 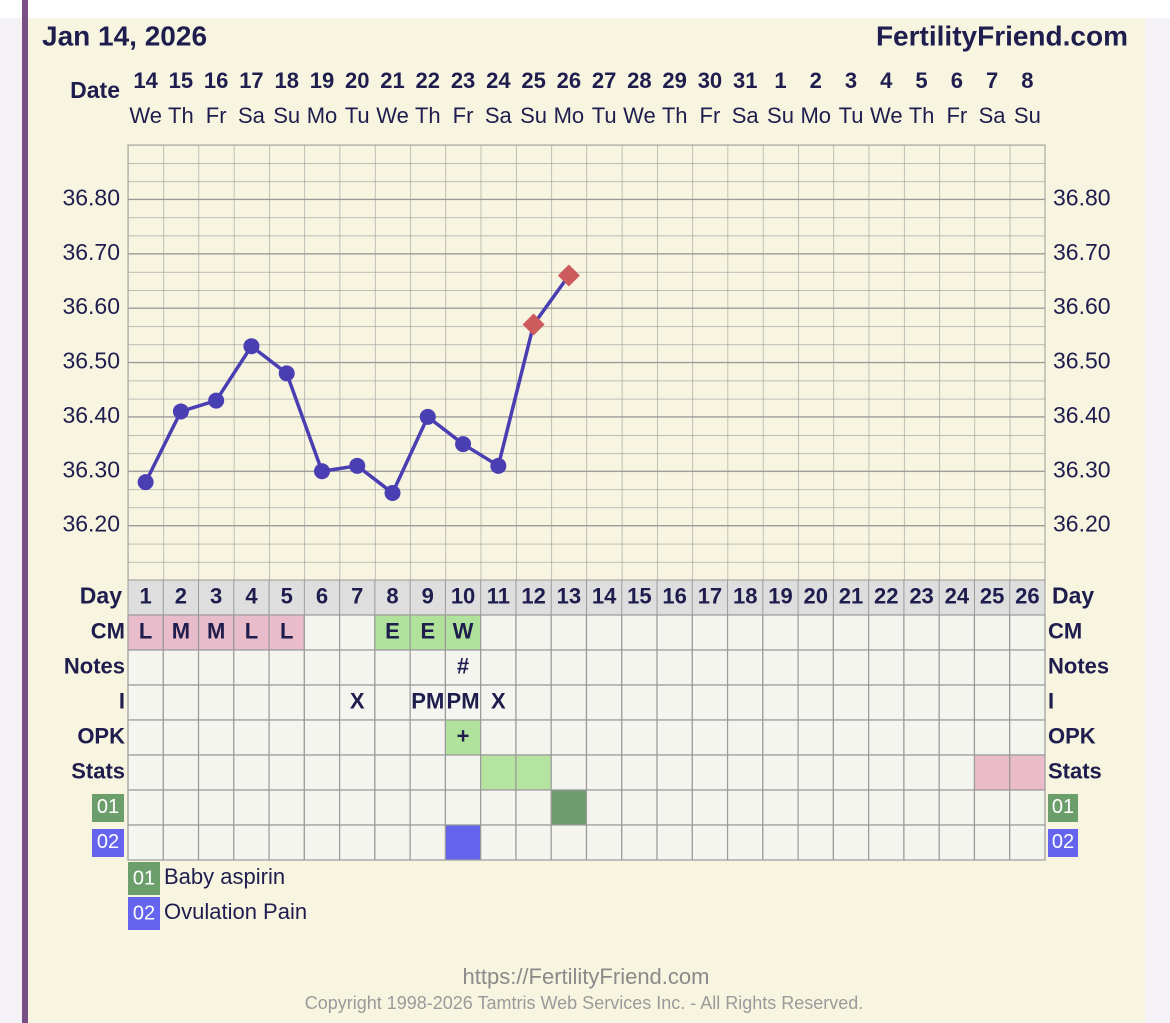 I want to click on cell-text: E, so click(x=427, y=630).